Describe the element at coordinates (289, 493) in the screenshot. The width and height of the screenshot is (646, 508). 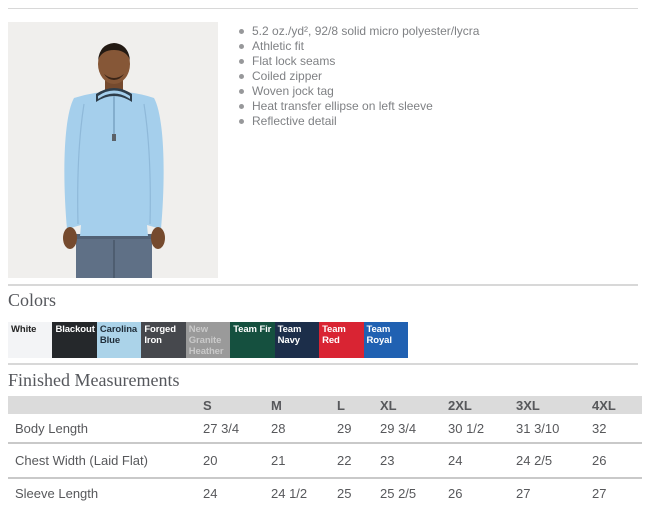
I see `measurement-value: 24 1/2` at that location.